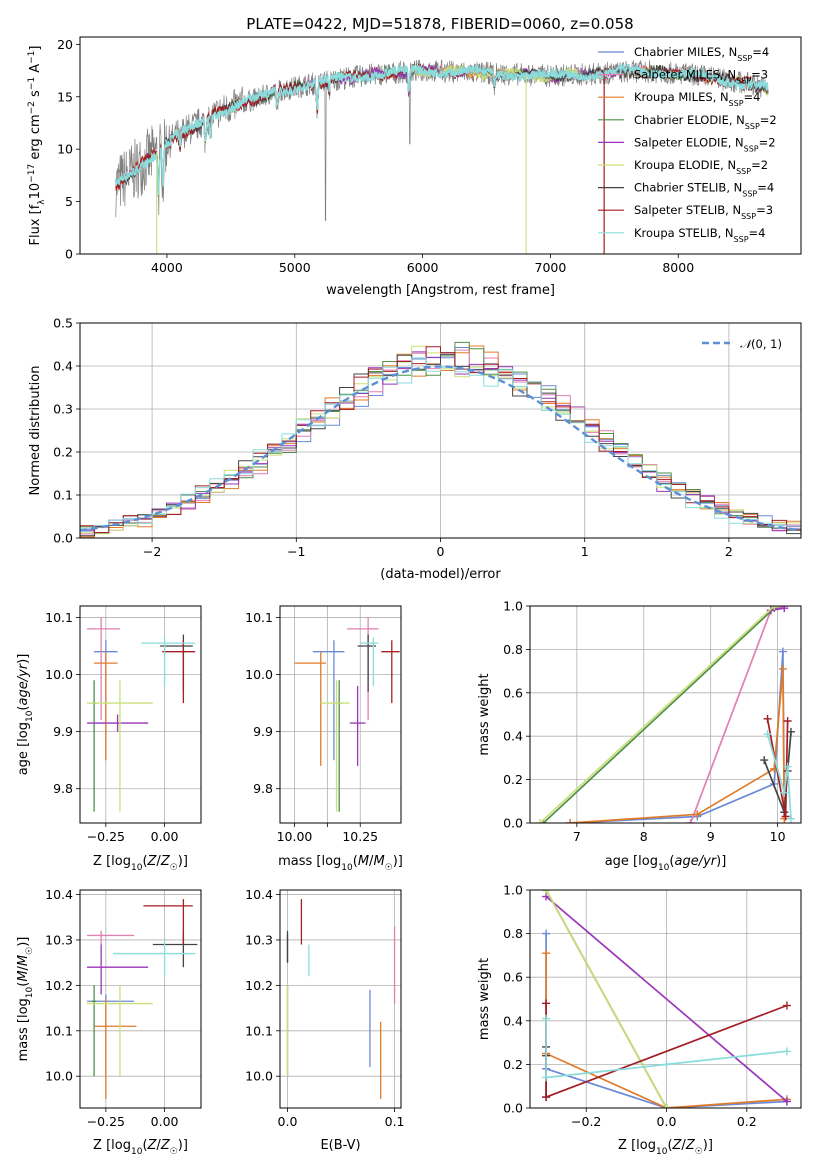 This screenshot has height=1170, width=819. Describe the element at coordinates (513, 823) in the screenshot. I see `weight_vs_age-ytick-label: 0.0` at that location.